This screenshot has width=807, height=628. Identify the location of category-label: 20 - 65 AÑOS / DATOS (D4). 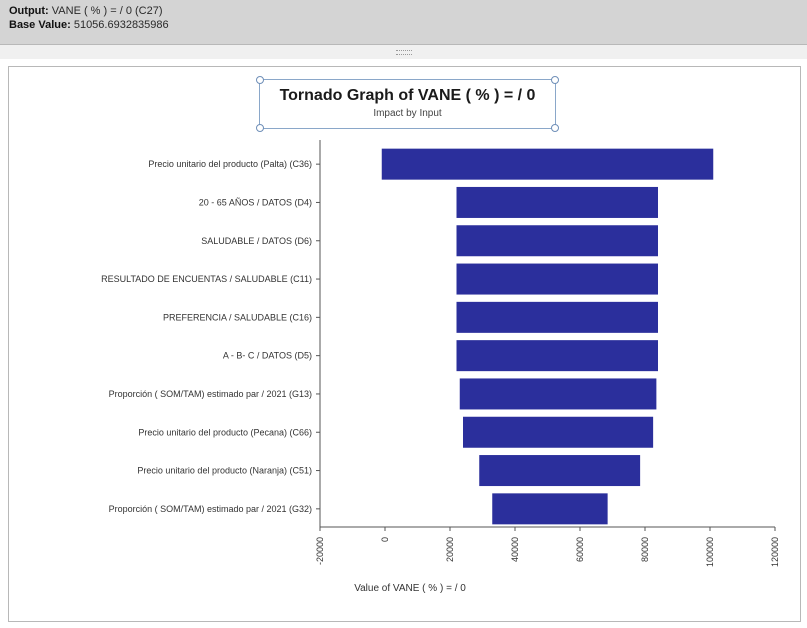
(255, 202).